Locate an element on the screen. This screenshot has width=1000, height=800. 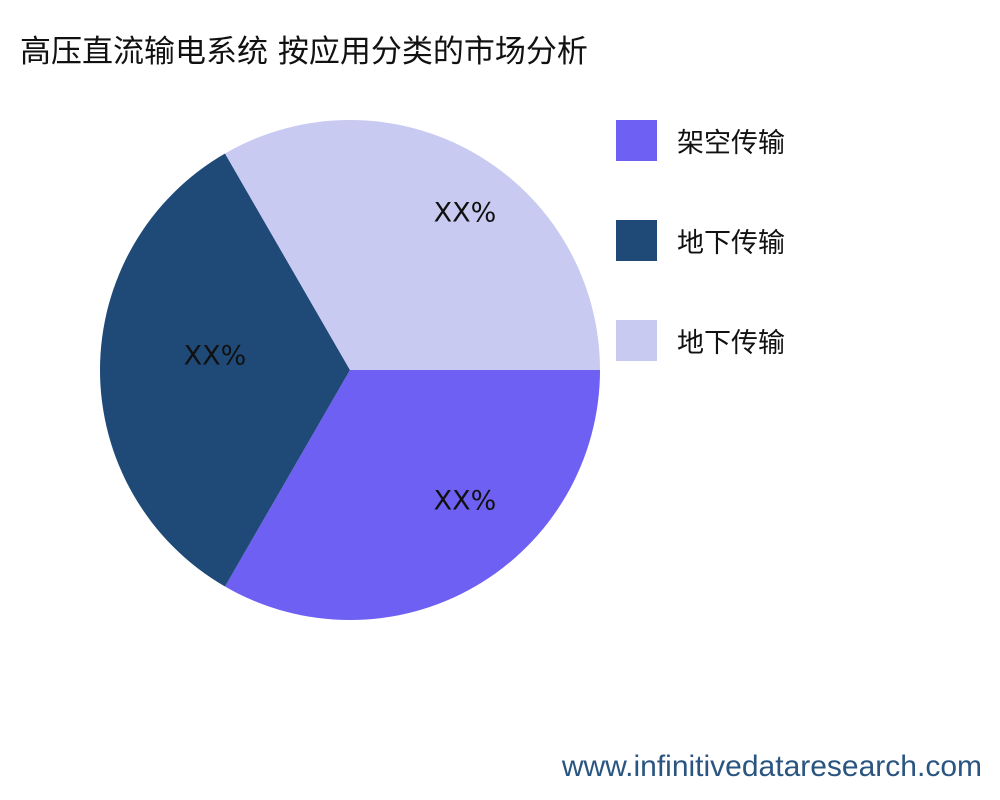
chart-title: 高压直流输电系统 按应用分类的市场分析 is located at coordinates (304, 52).